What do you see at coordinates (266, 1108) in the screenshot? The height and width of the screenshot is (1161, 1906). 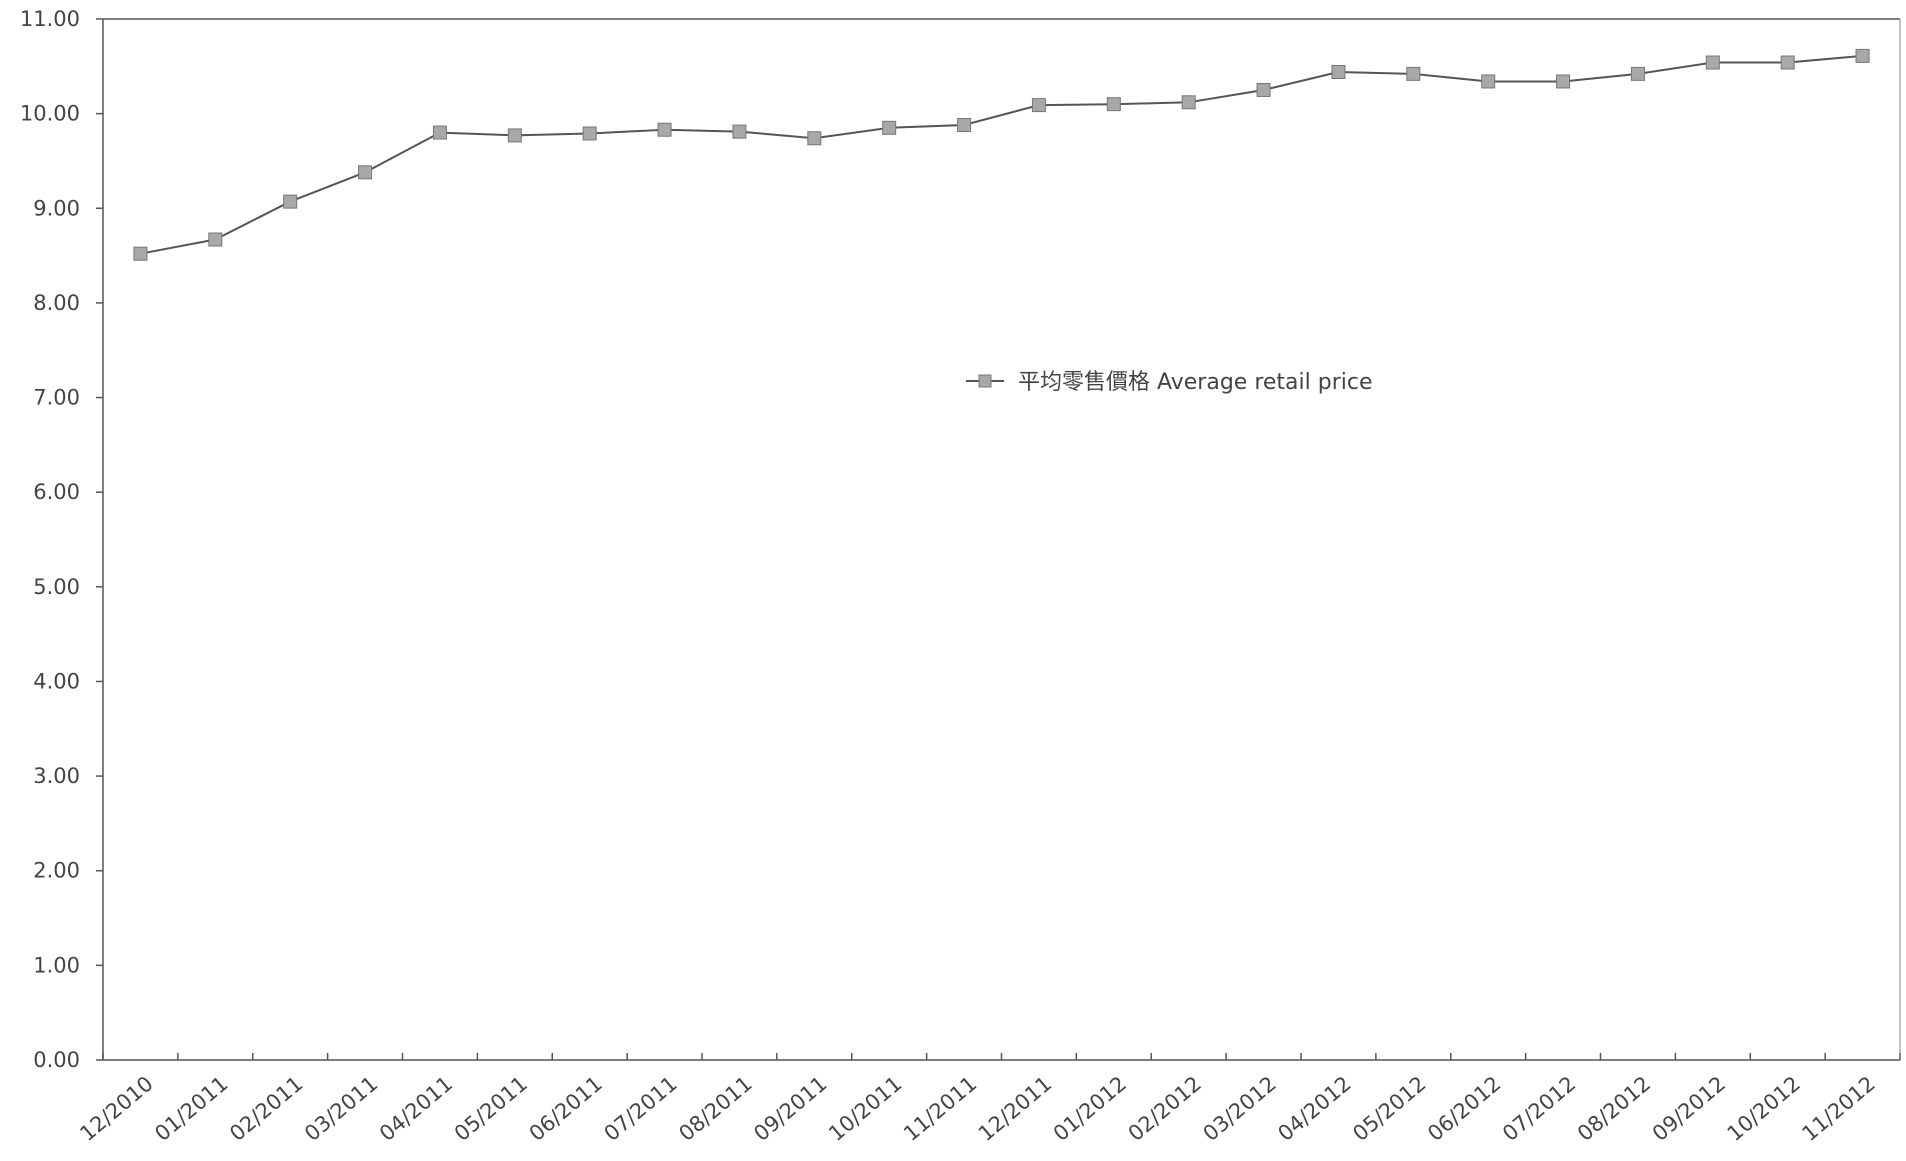 I see `x-tick-label: 02/2011` at bounding box center [266, 1108].